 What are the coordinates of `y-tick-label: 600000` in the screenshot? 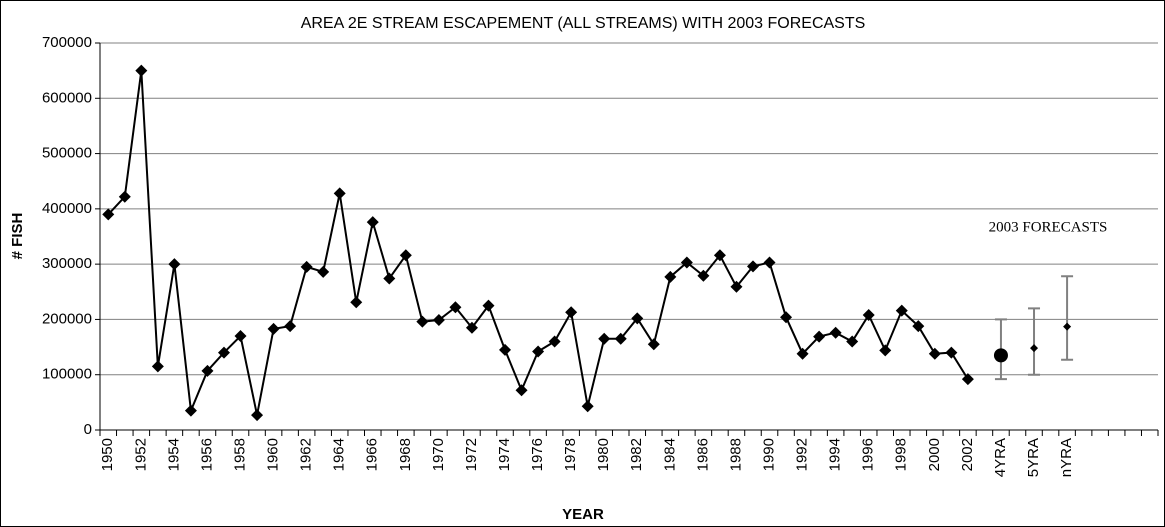 It's located at (67, 97).